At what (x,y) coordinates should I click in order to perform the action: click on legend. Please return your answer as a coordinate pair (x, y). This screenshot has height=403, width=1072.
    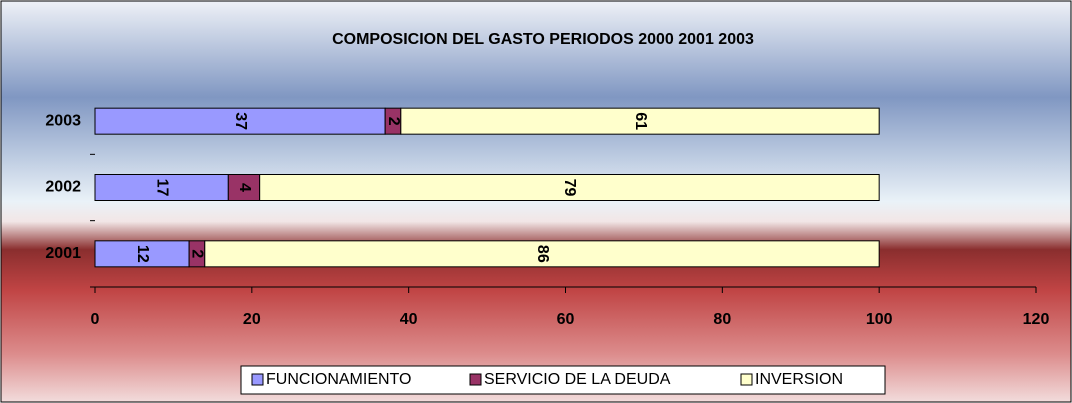
    Looking at the image, I should click on (563, 380).